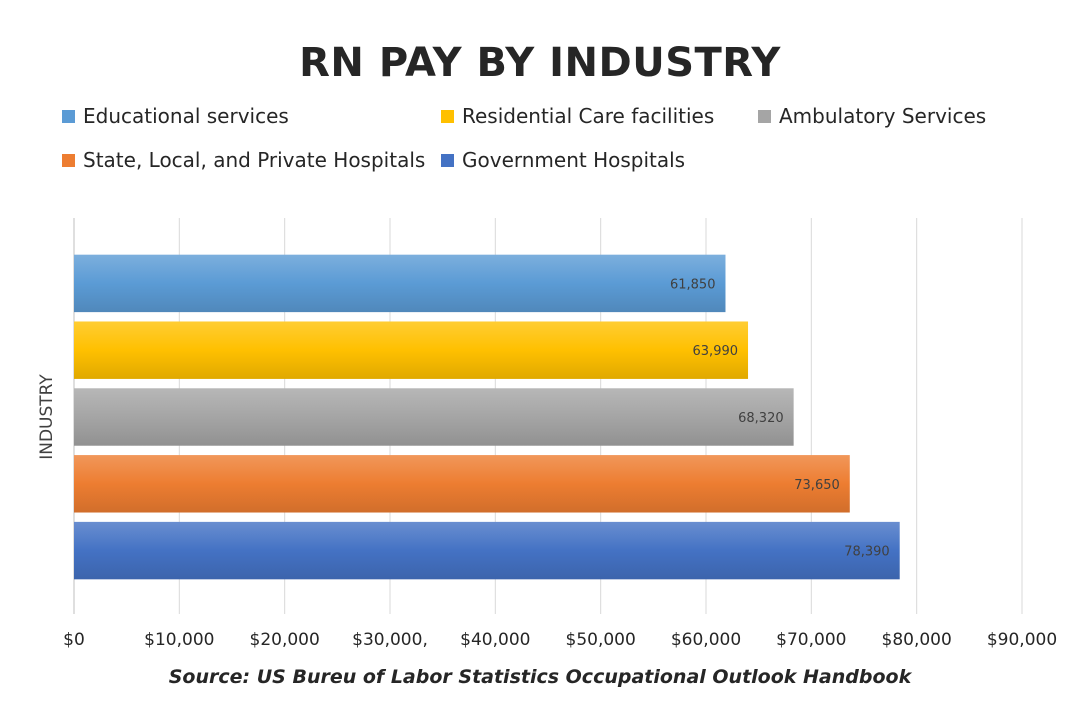 This screenshot has width=1080, height=720. I want to click on legend-item-ambulatory-services: Ambulatory Services, so click(872, 116).